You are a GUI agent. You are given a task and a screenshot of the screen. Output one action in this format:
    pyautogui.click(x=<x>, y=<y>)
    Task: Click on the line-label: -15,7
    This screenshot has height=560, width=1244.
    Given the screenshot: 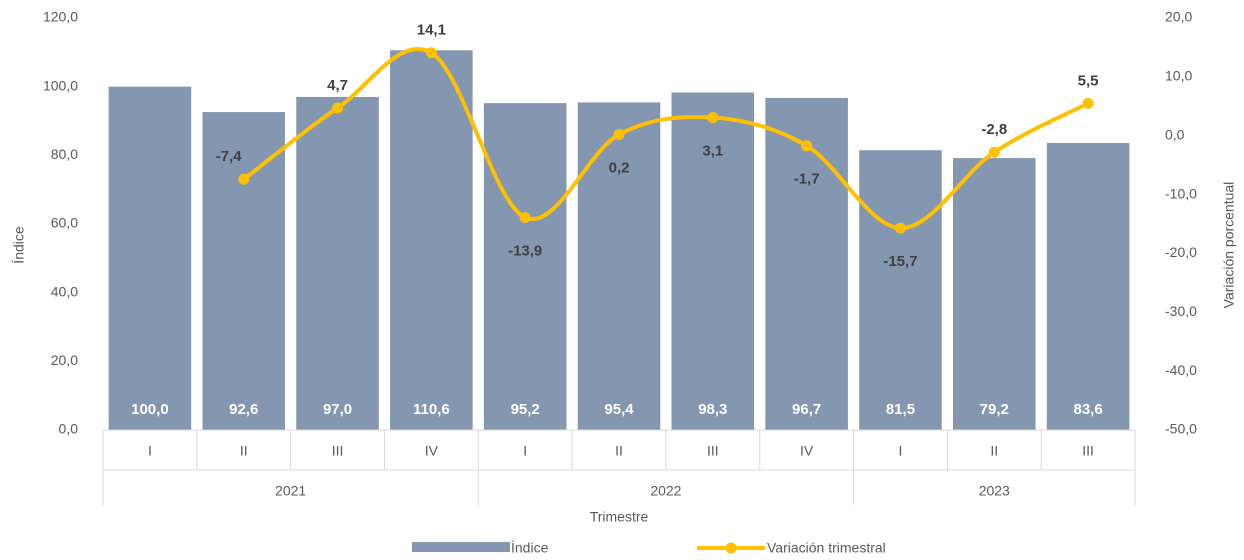 What is the action you would take?
    pyautogui.click(x=900, y=261)
    